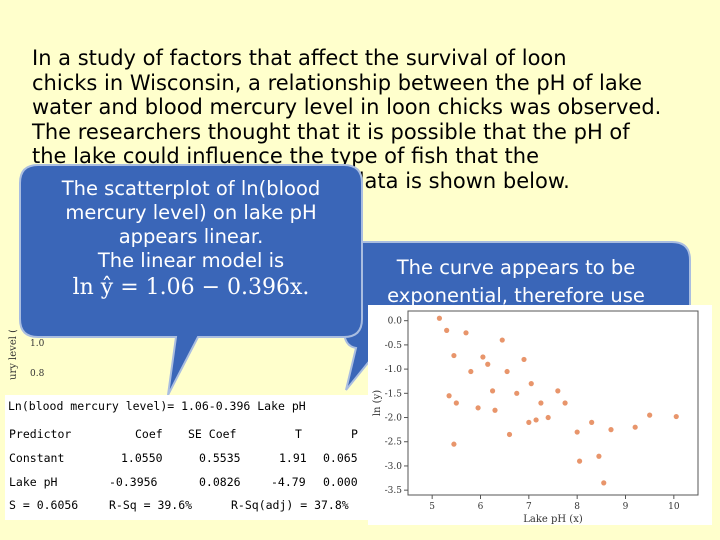  What do you see at coordinates (142, 458) in the screenshot?
I see `cell-coef: 1.0550` at bounding box center [142, 458].